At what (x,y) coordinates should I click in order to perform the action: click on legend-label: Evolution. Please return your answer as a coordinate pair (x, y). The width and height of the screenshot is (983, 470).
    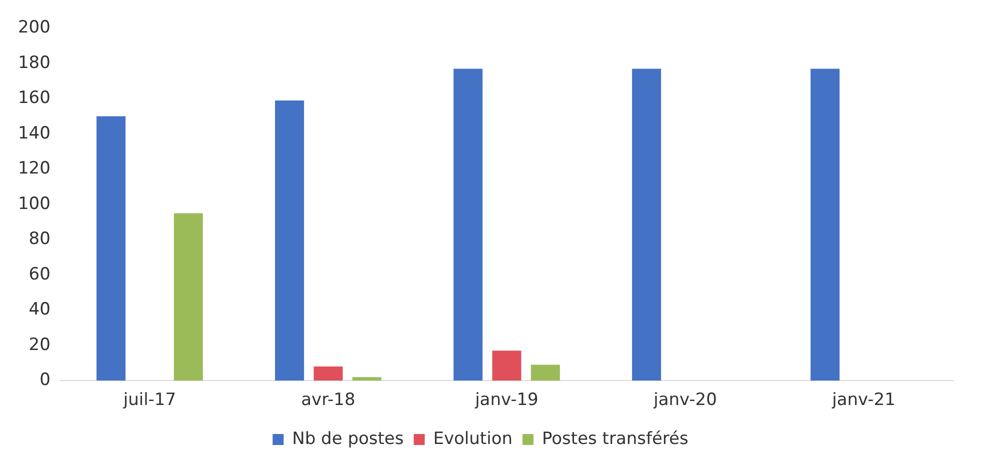
    Looking at the image, I should click on (472, 438).